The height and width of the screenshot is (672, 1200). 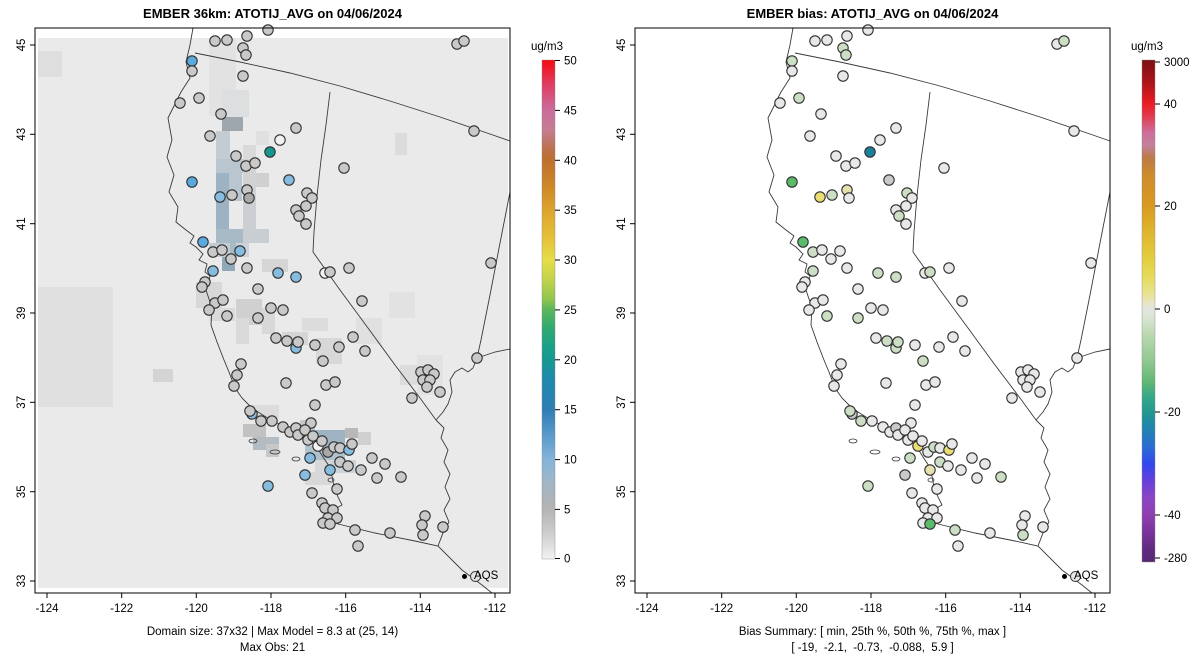 What do you see at coordinates (1167, 310) in the screenshot?
I see `colorbar-tick-label: 0` at bounding box center [1167, 310].